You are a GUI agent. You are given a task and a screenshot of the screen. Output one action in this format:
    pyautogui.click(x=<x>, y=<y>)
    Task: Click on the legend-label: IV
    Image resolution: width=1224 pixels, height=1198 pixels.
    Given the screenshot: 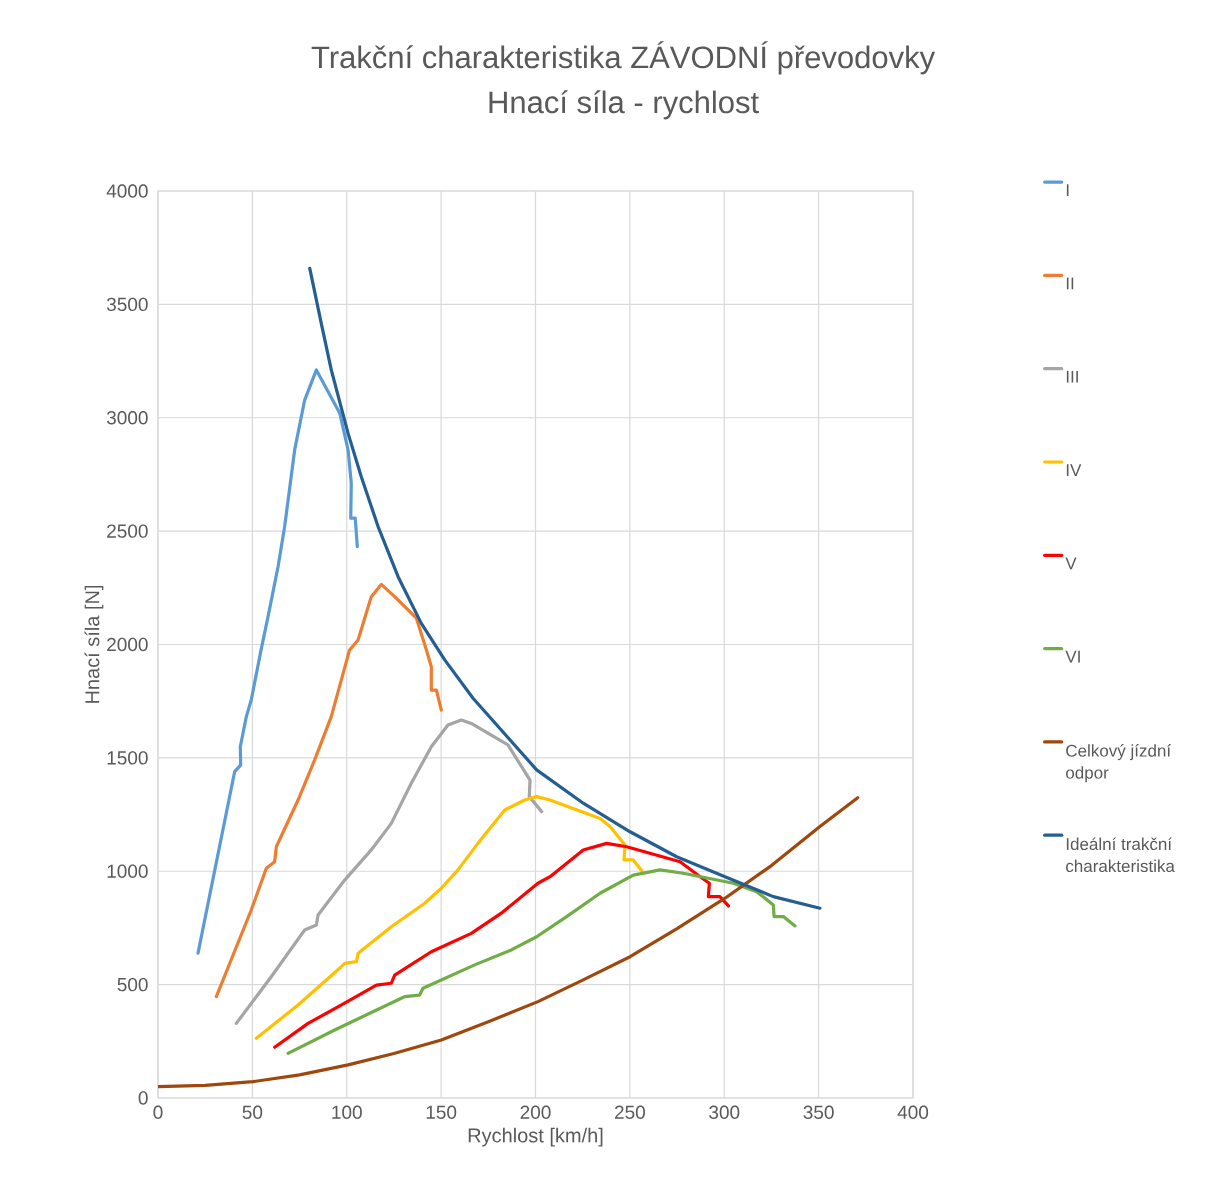 What is the action you would take?
    pyautogui.click(x=1074, y=470)
    